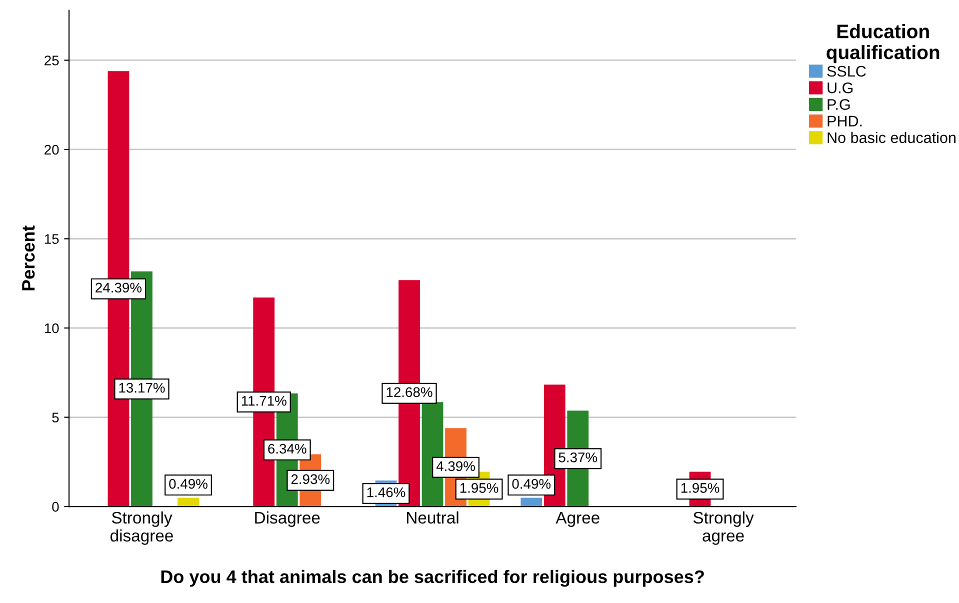 This screenshot has height=603, width=959. What do you see at coordinates (264, 401) in the screenshot?
I see `data-label: 11.71%` at bounding box center [264, 401].